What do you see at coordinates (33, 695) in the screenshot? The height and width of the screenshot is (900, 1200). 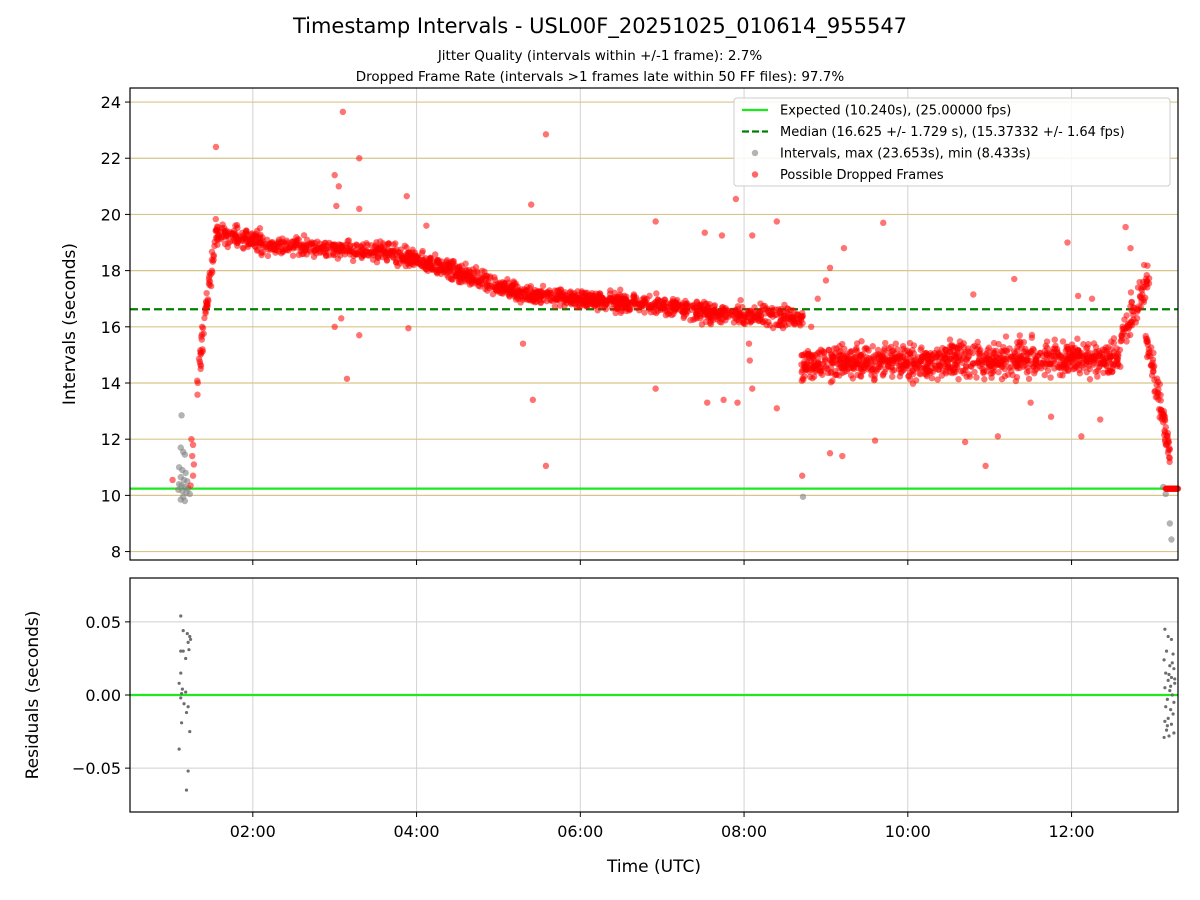 I see `y-axis-label: Residuals (seconds)` at bounding box center [33, 695].